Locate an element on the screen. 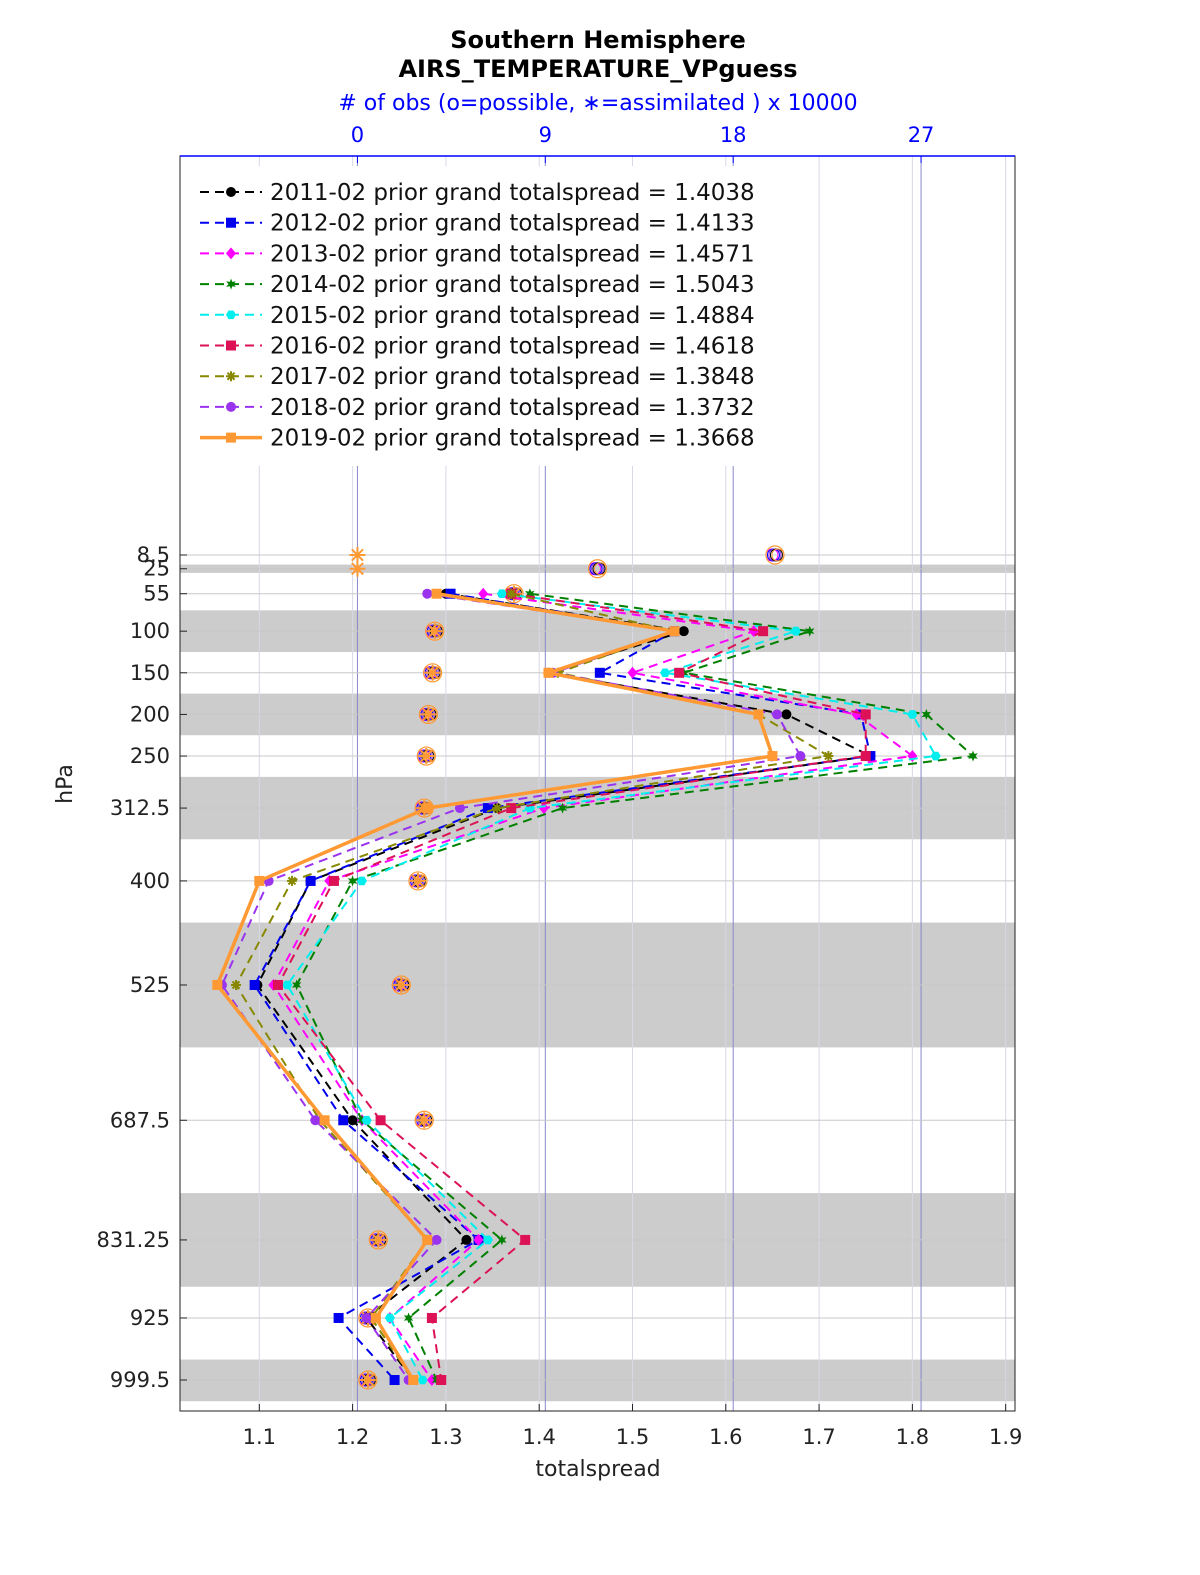  legend-label-3: 2014-02 prior grand totalspread = 1.5043 is located at coordinates (512, 285).